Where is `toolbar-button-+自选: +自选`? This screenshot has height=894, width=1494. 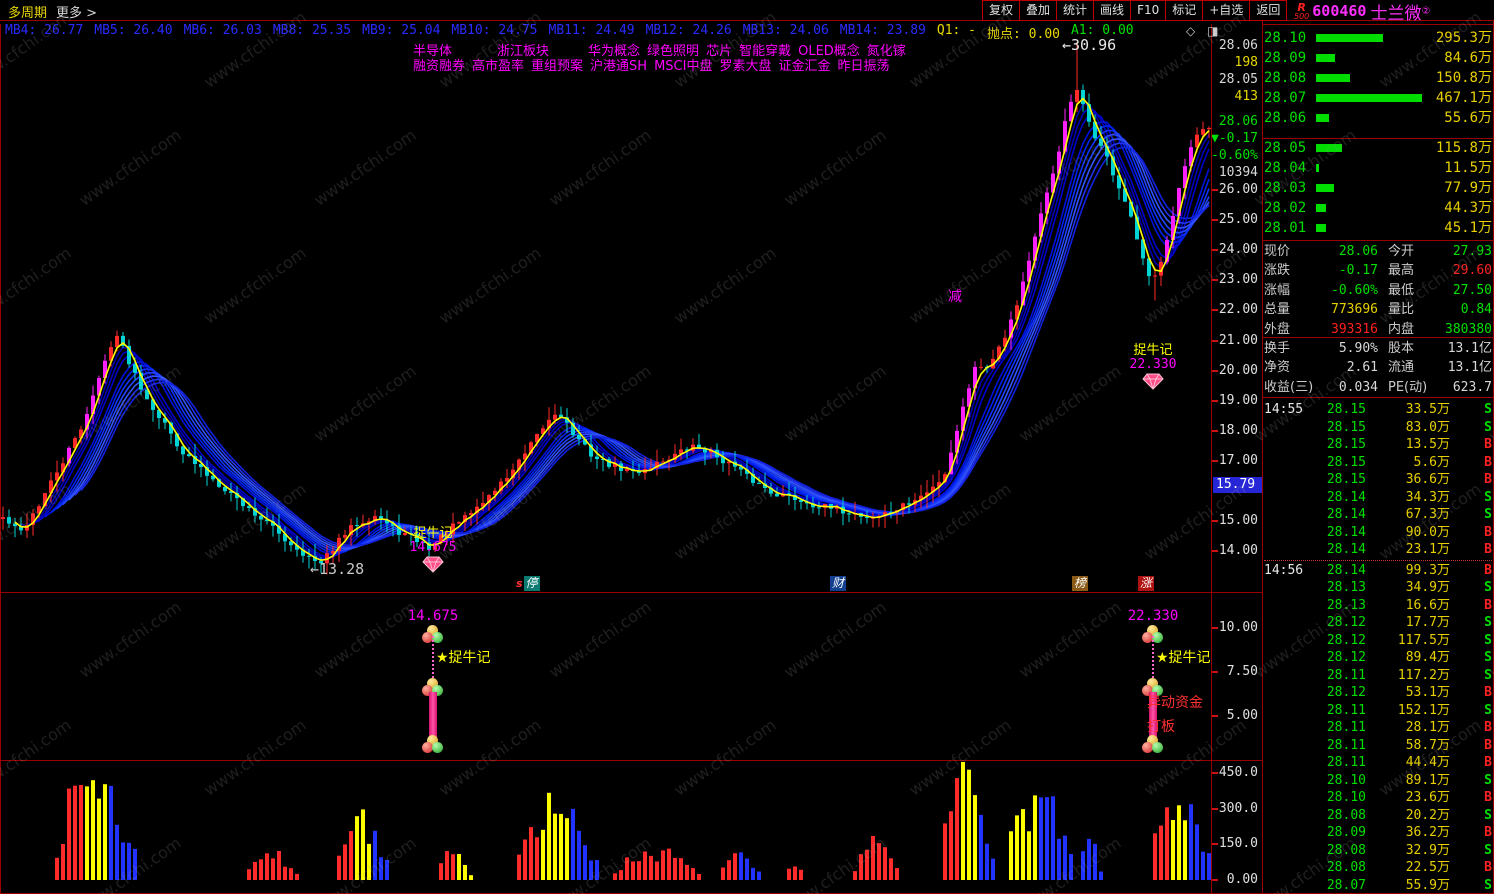 toolbar-button-+自选: +自选 is located at coordinates (1226, 10).